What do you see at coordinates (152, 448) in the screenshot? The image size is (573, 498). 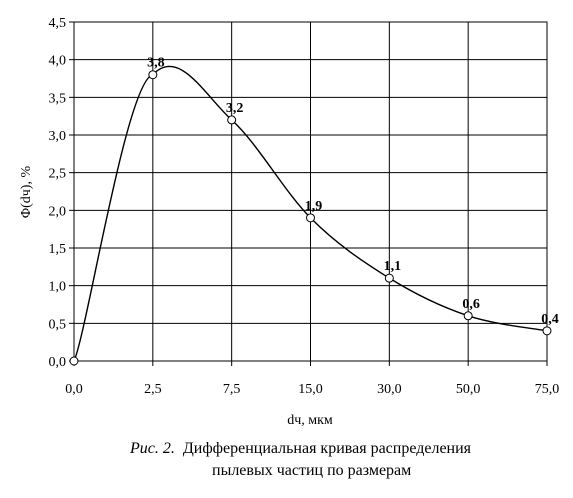 I see `caption-prefix: Рис. 2.` at bounding box center [152, 448].